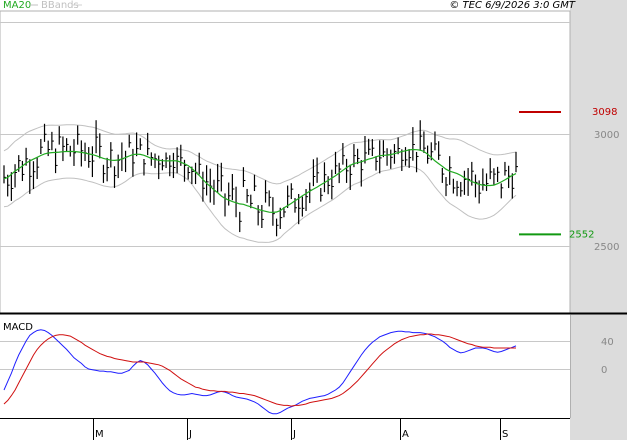 Image resolution: width=627 pixels, height=440 pixels. What do you see at coordinates (607, 342) in the screenshot?
I see `macd-tick-40: 40` at bounding box center [607, 342].